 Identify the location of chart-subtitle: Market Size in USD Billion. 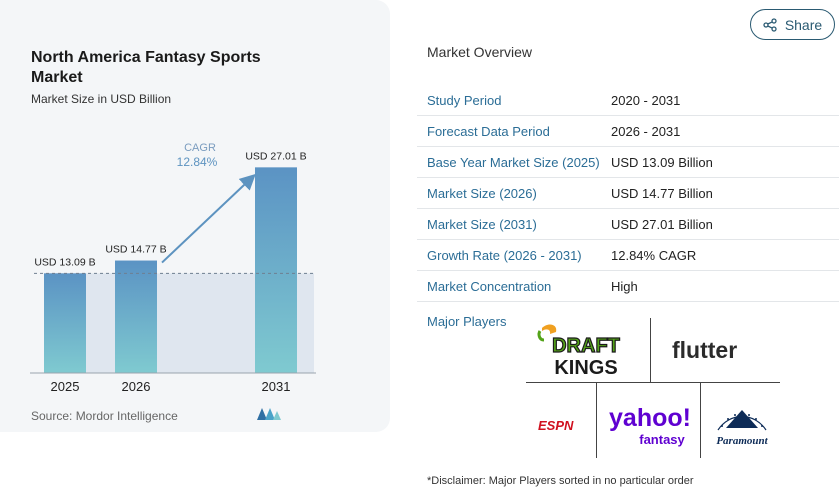
(101, 99).